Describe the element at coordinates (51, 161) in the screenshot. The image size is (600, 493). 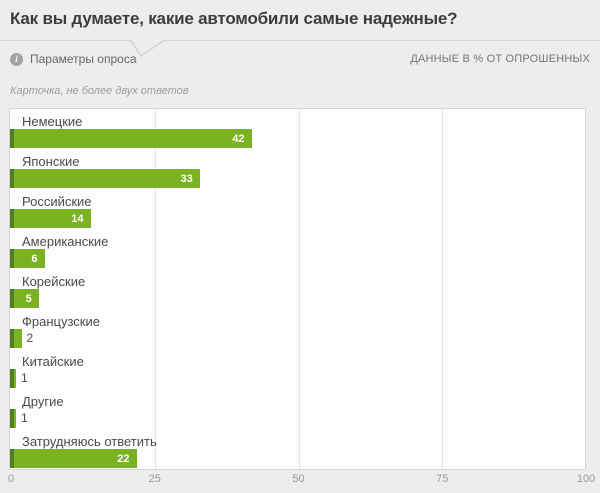
I see `category-label: Японские` at that location.